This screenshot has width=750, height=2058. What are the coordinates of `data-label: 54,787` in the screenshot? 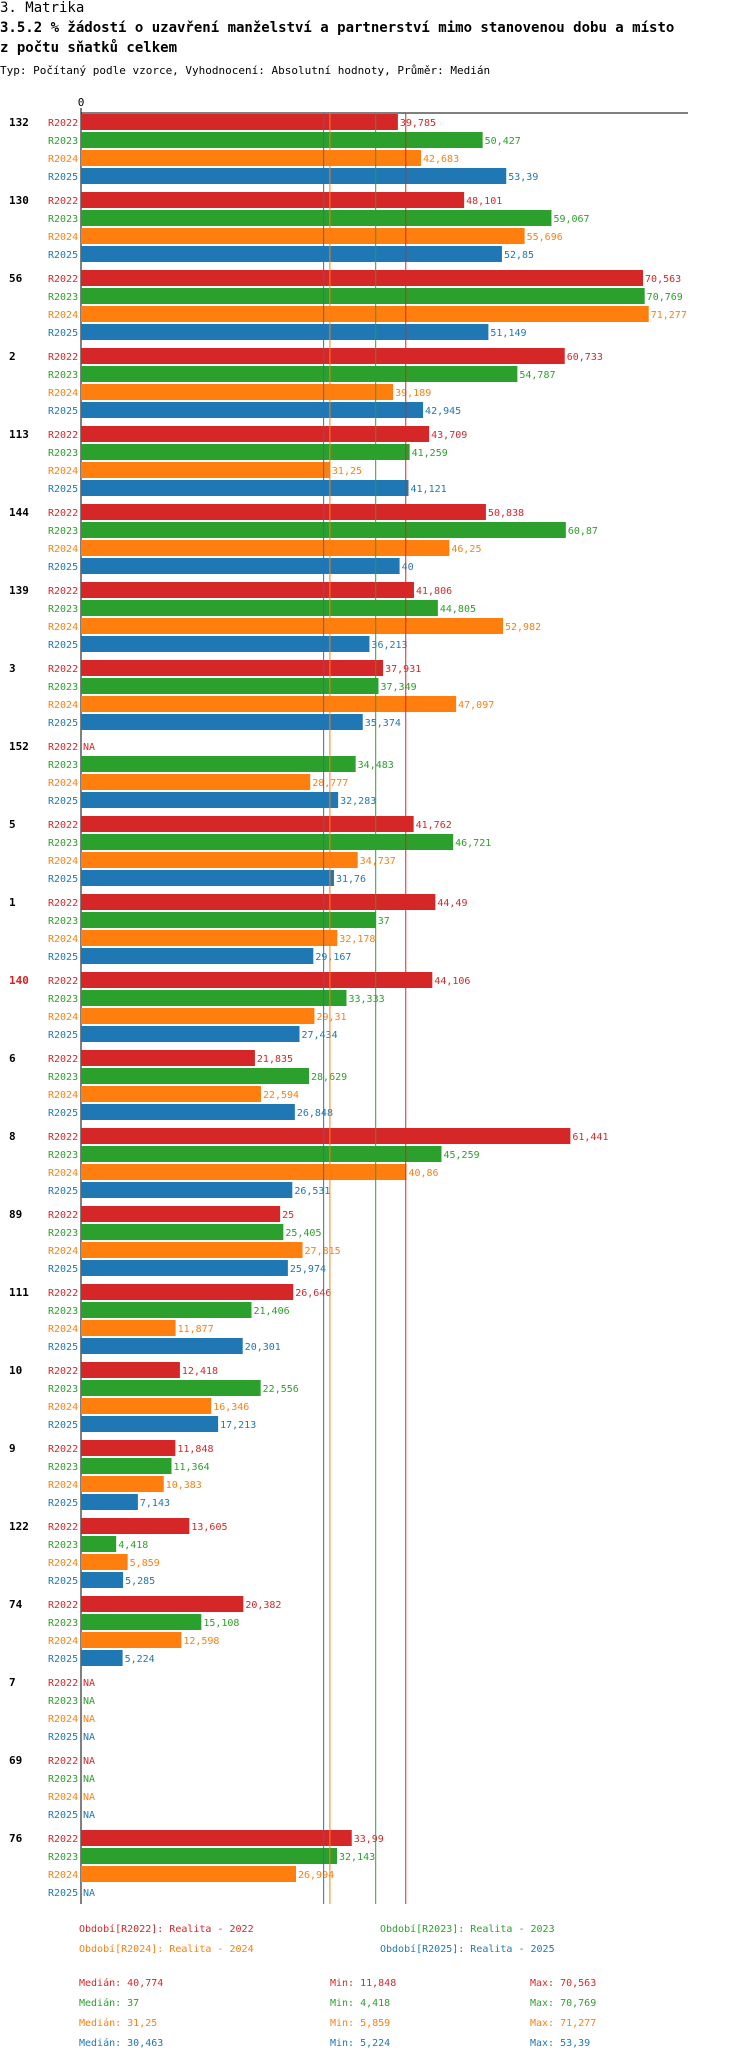 It's located at (537, 375).